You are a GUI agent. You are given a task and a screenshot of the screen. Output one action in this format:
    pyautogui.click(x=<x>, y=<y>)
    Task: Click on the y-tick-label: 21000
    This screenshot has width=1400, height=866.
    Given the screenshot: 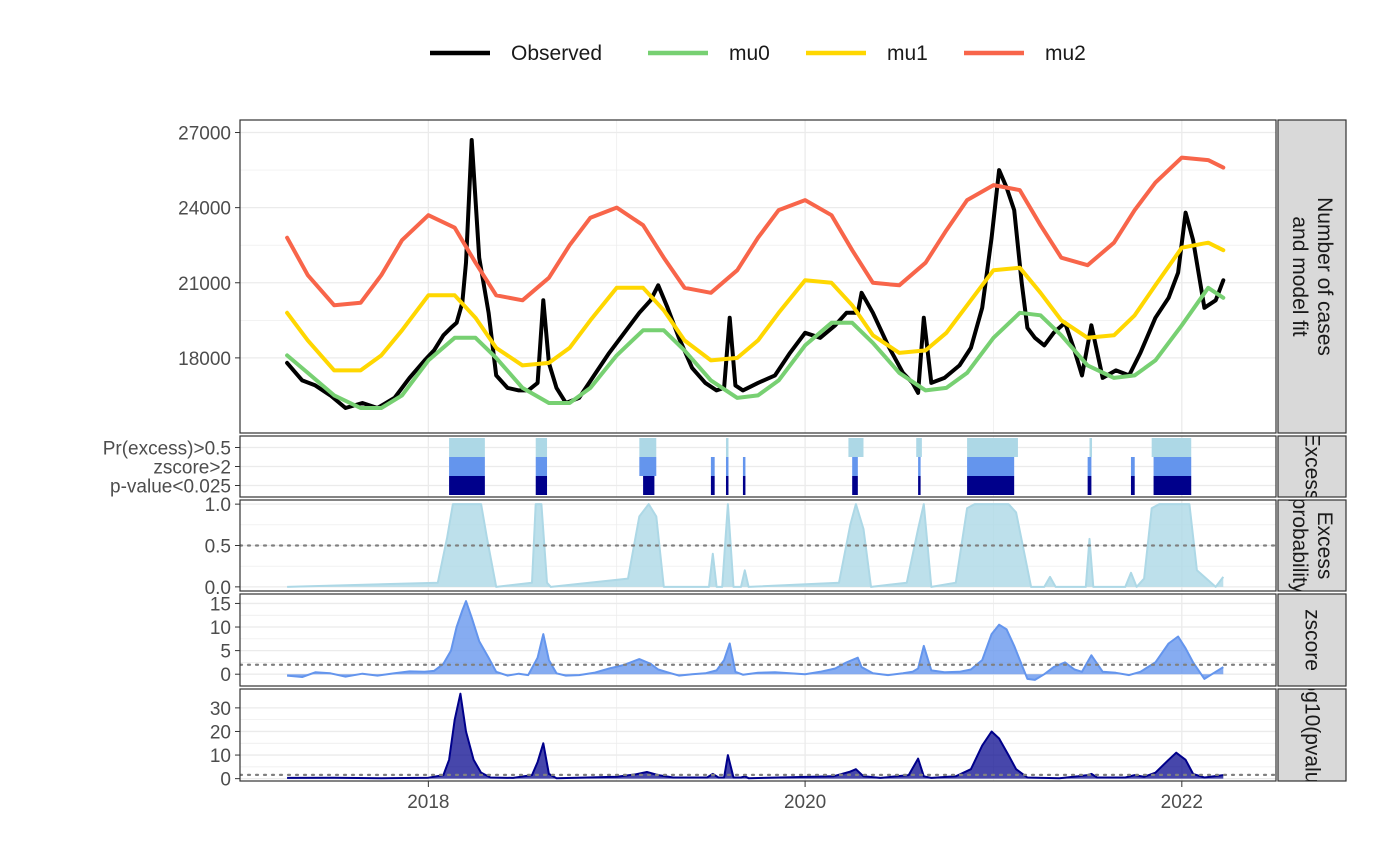 What is the action you would take?
    pyautogui.click(x=204, y=284)
    